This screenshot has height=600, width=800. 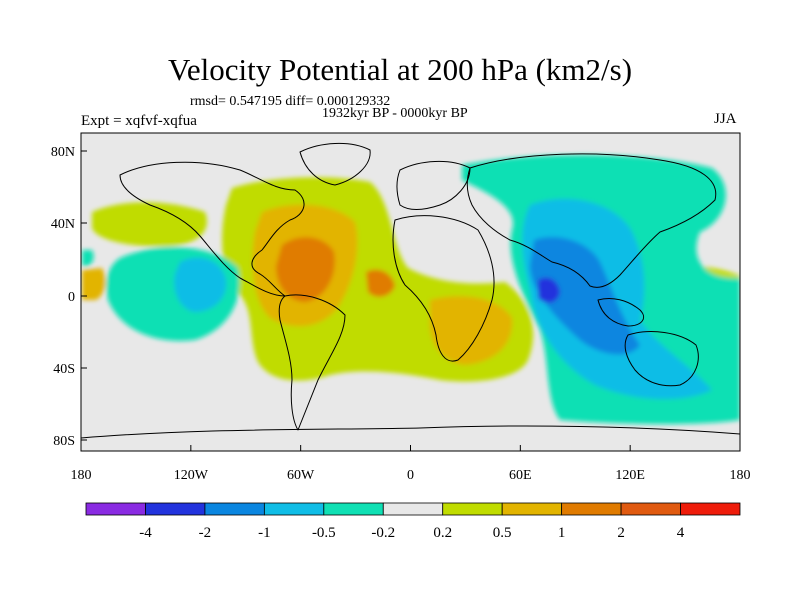 I want to click on colorbar-label: -0.2, so click(x=383, y=533).